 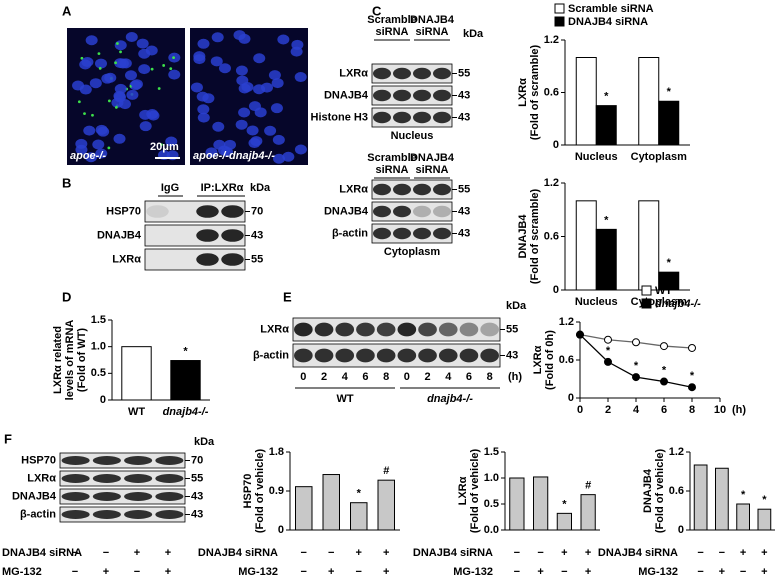 I want to click on y-axis-label: (Fold of scramble), so click(x=535, y=92).